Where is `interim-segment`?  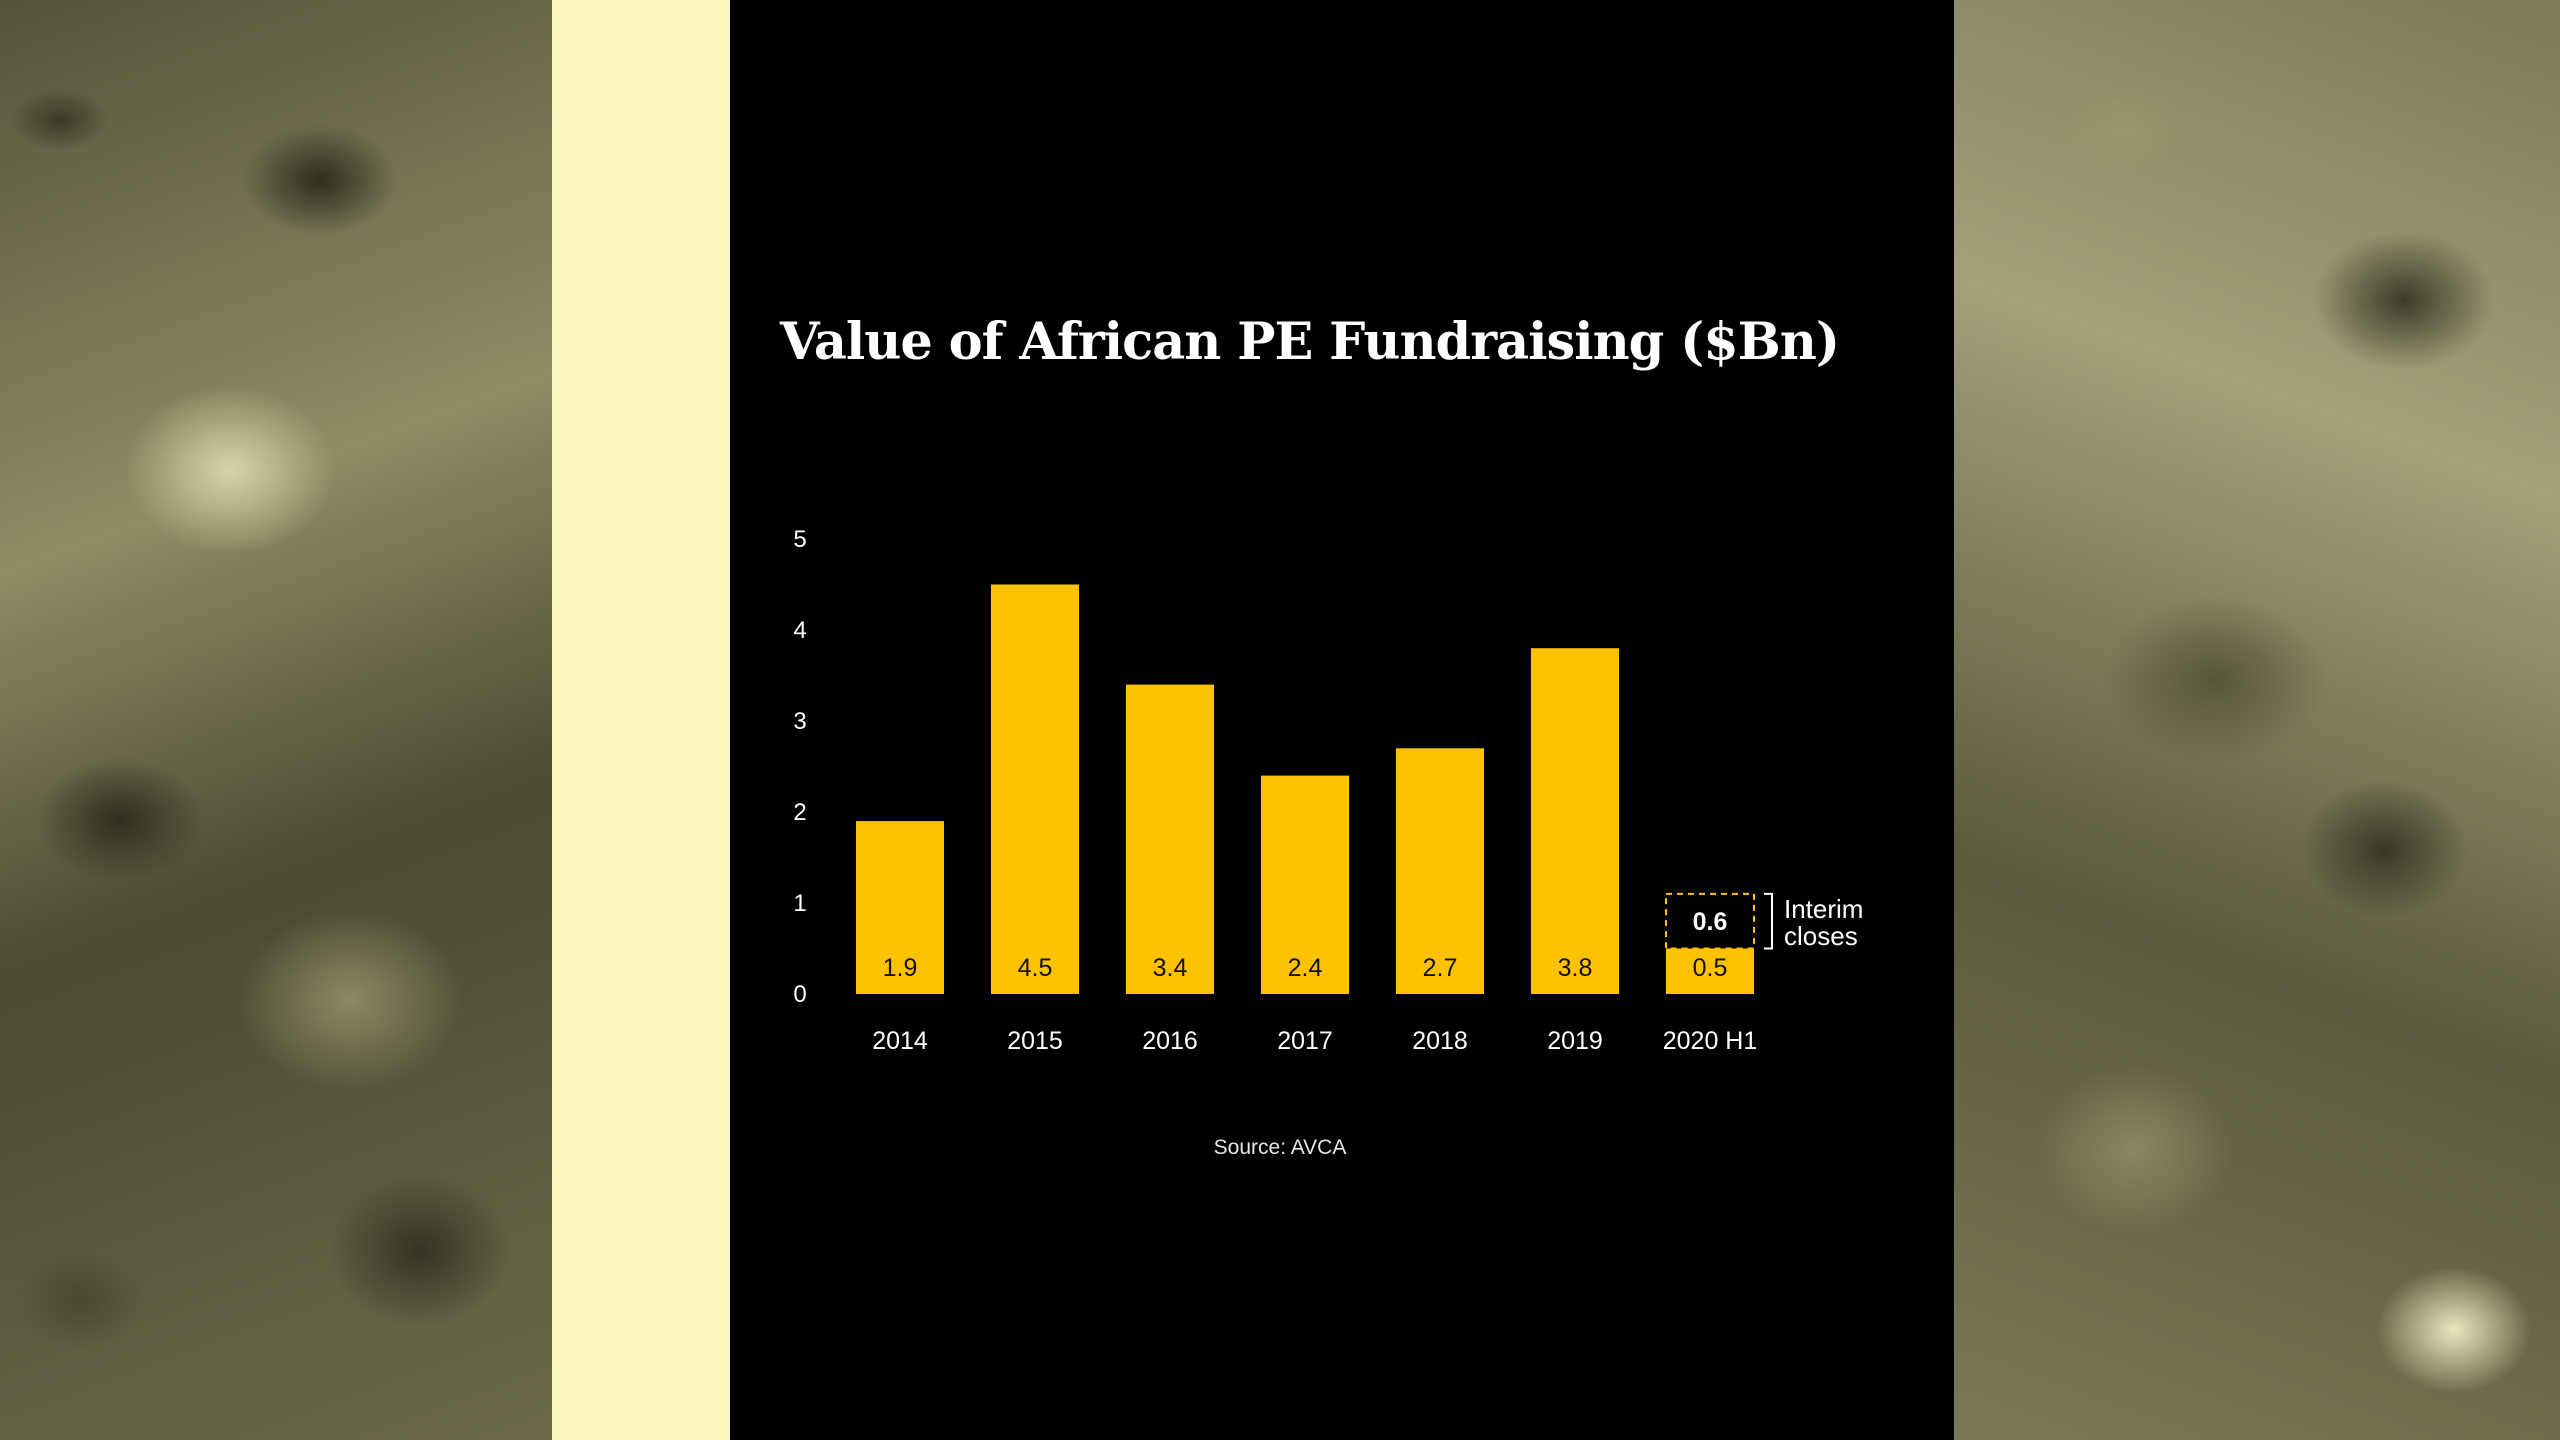 interim-segment is located at coordinates (1710, 921).